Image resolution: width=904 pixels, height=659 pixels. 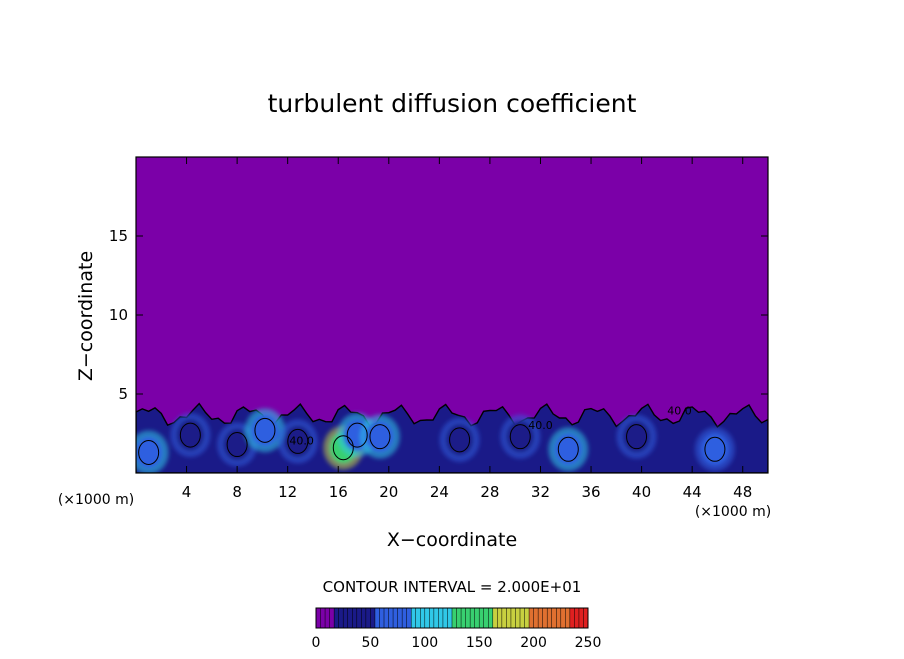 I want to click on y-axis-label: Z−coordinate, so click(x=86, y=316).